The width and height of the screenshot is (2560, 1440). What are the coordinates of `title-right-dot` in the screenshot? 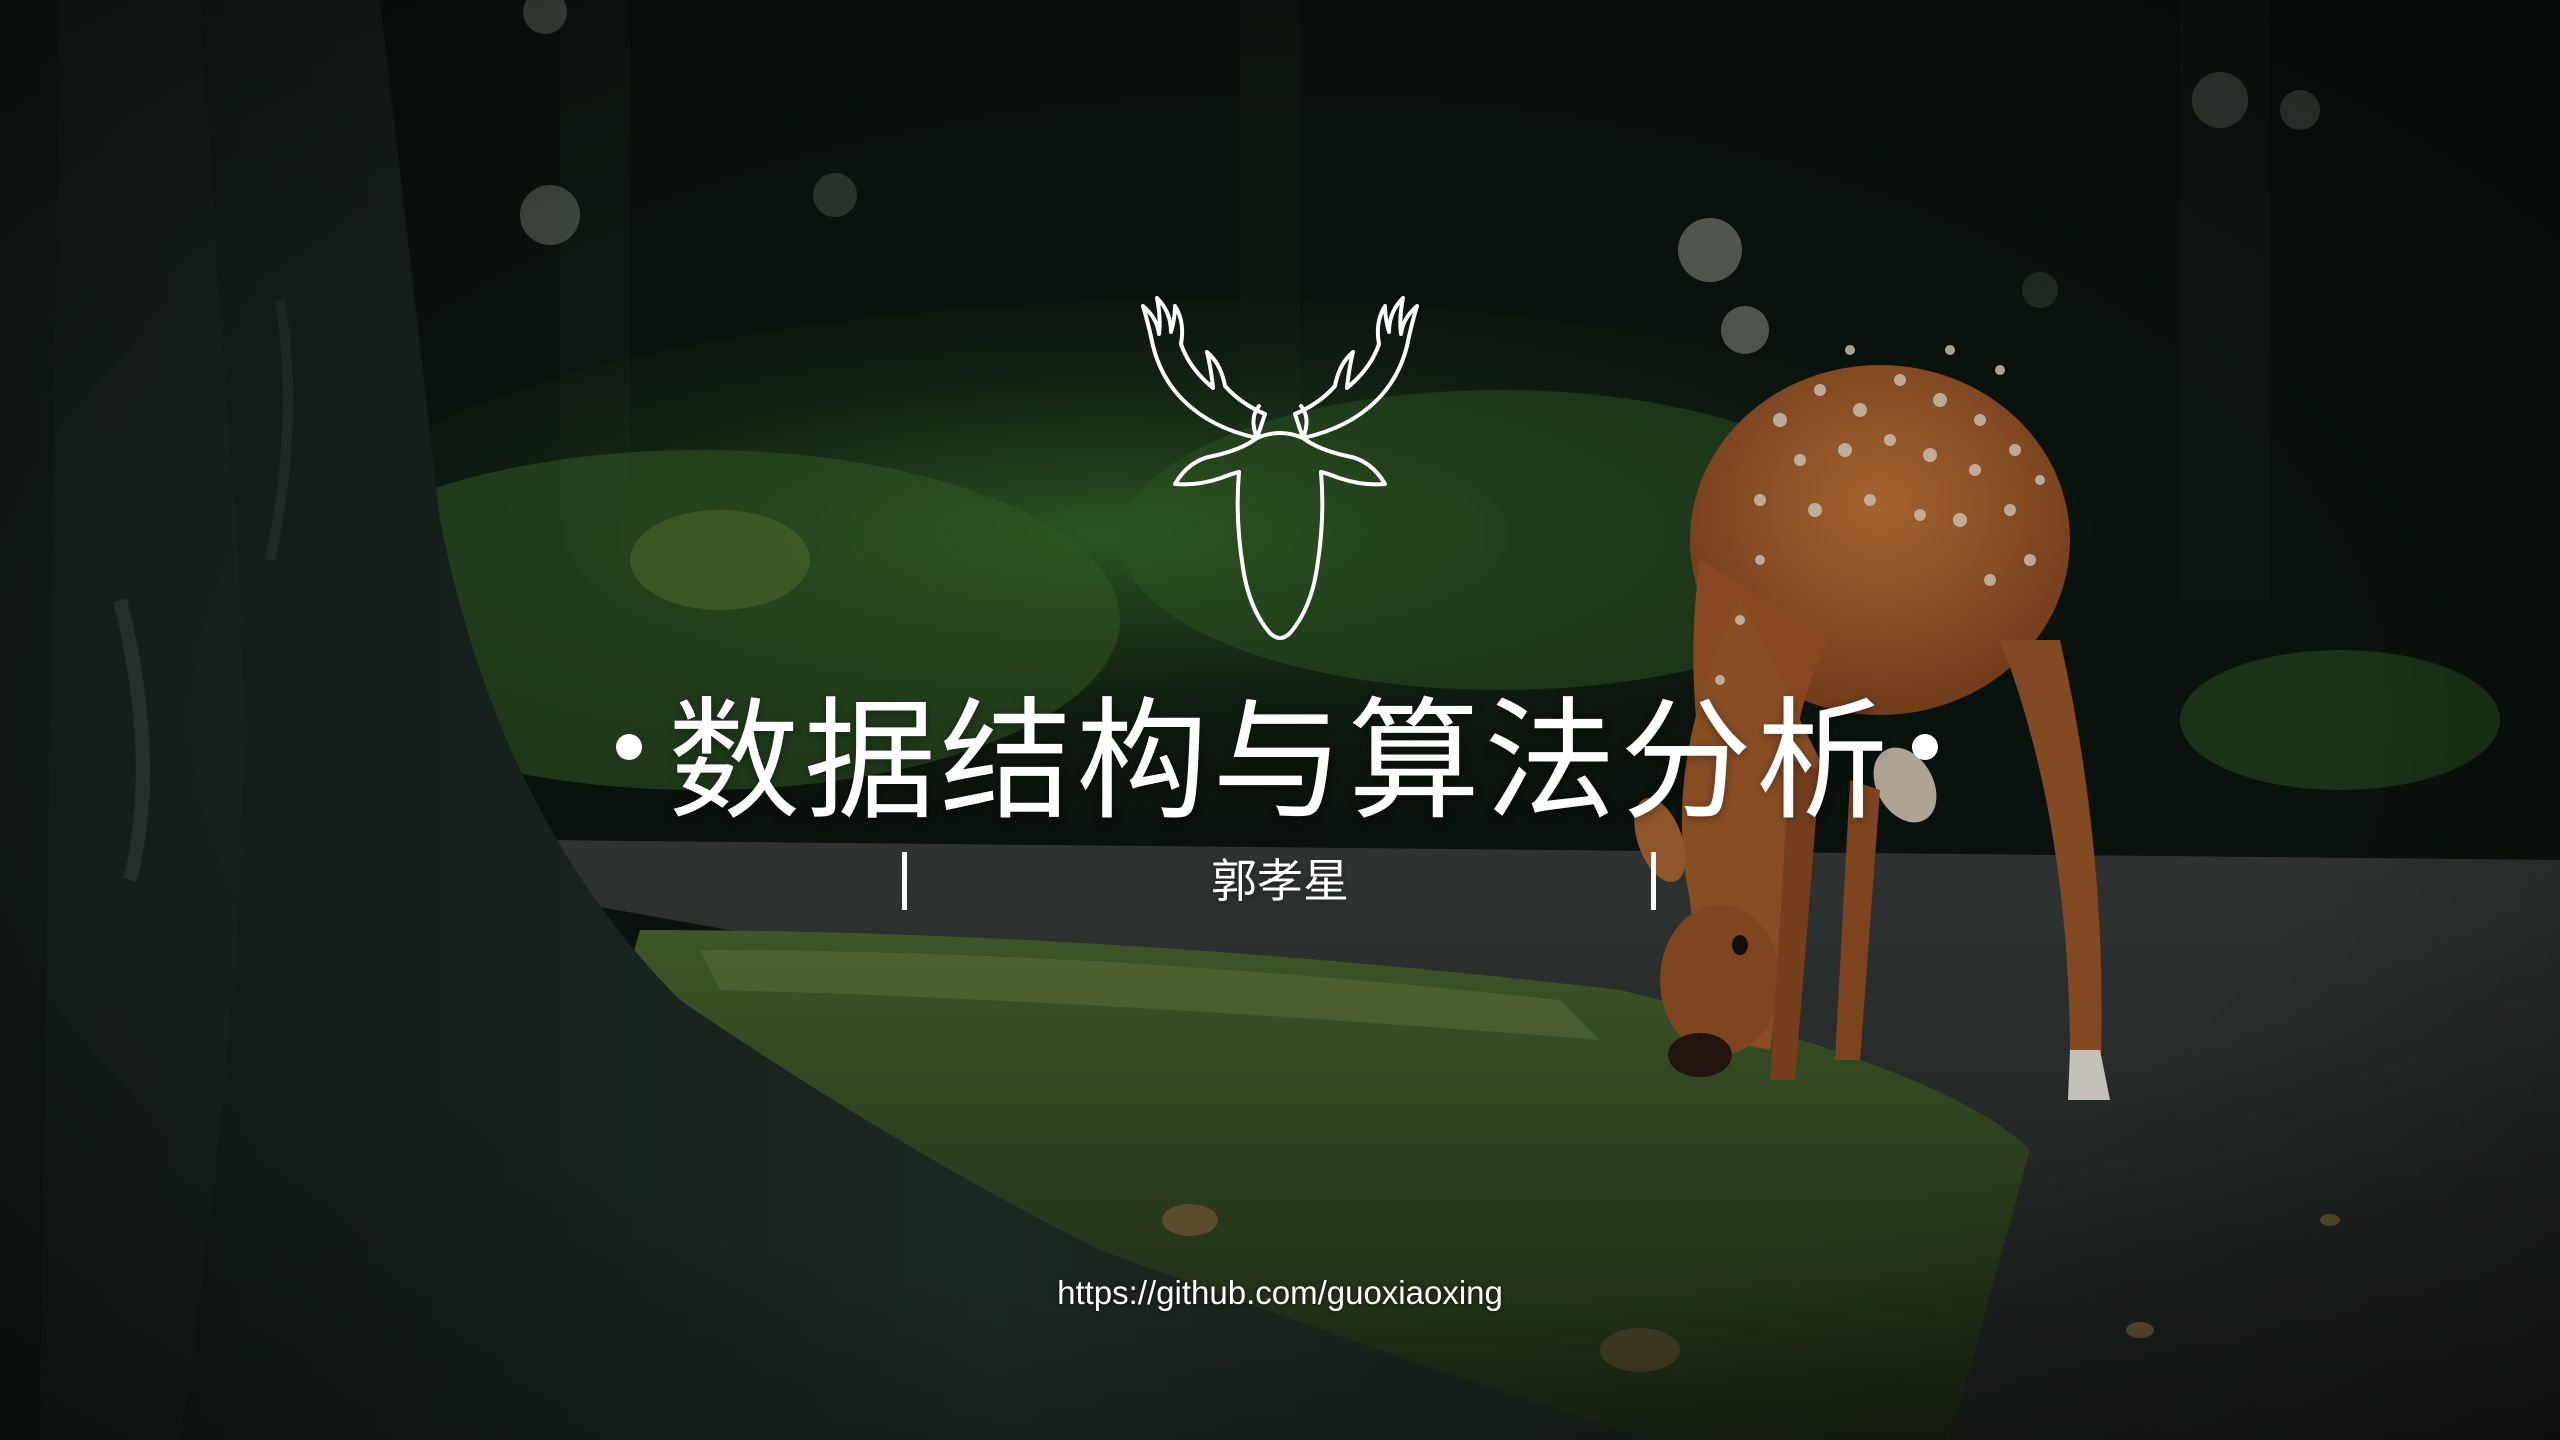 It's located at (1925, 747).